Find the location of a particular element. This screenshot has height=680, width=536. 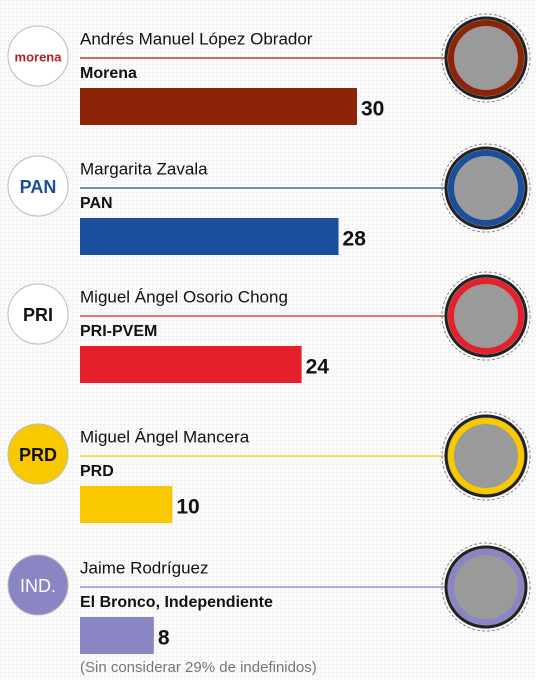

party-name: PAN is located at coordinates (96, 203).